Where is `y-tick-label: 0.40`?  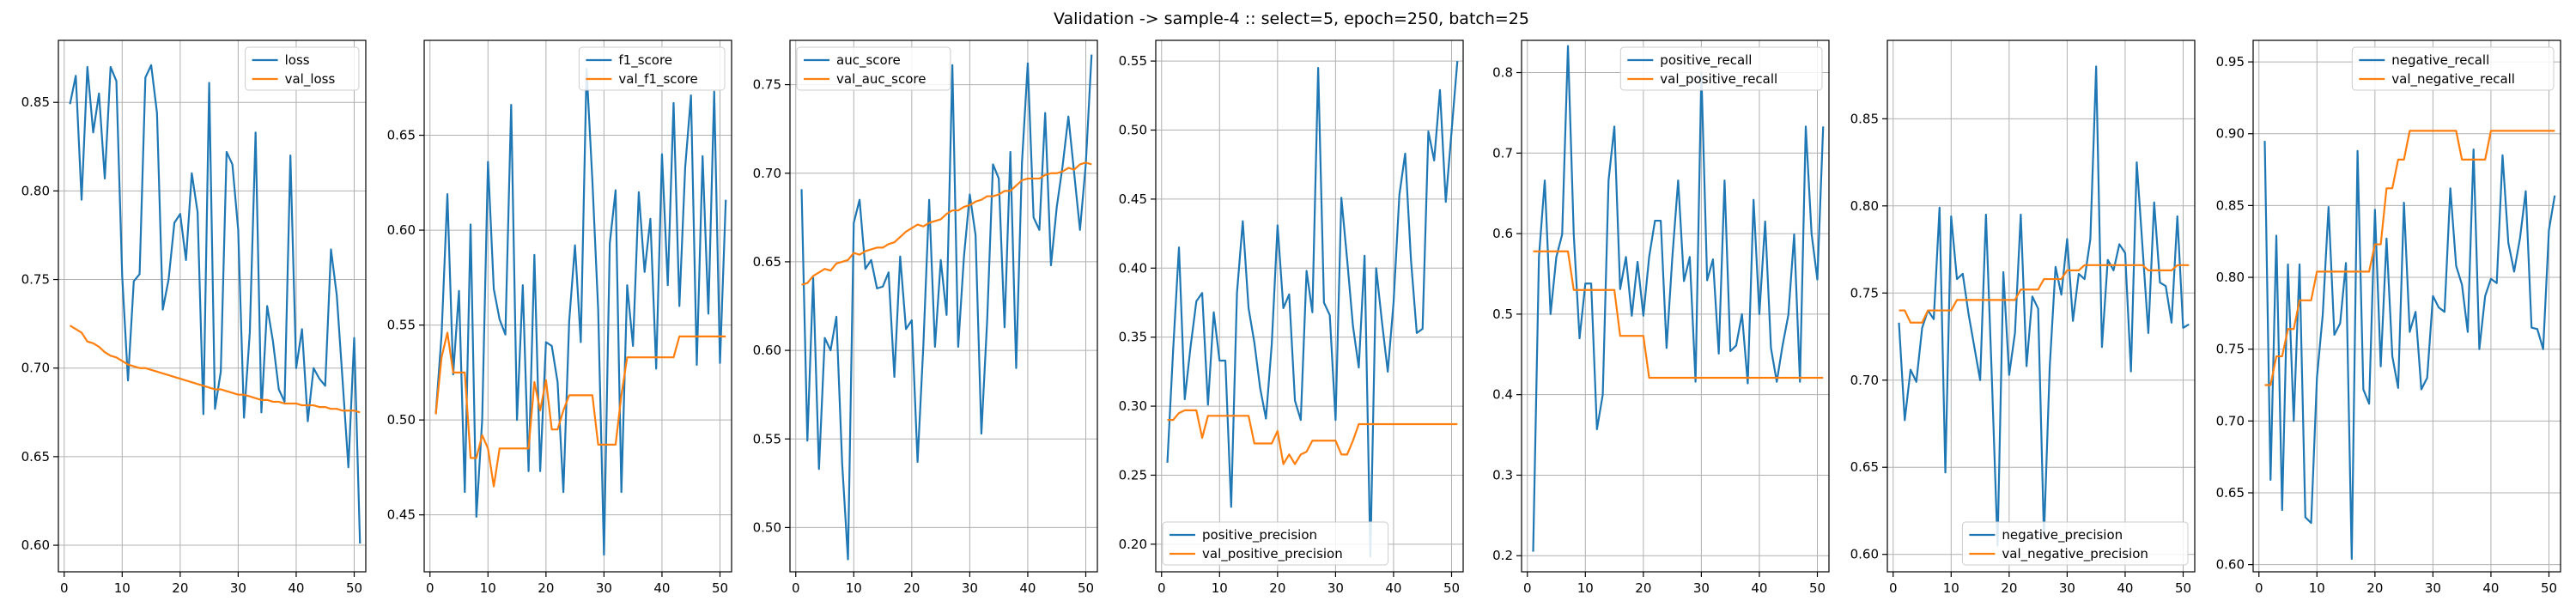 y-tick-label: 0.40 is located at coordinates (1133, 268).